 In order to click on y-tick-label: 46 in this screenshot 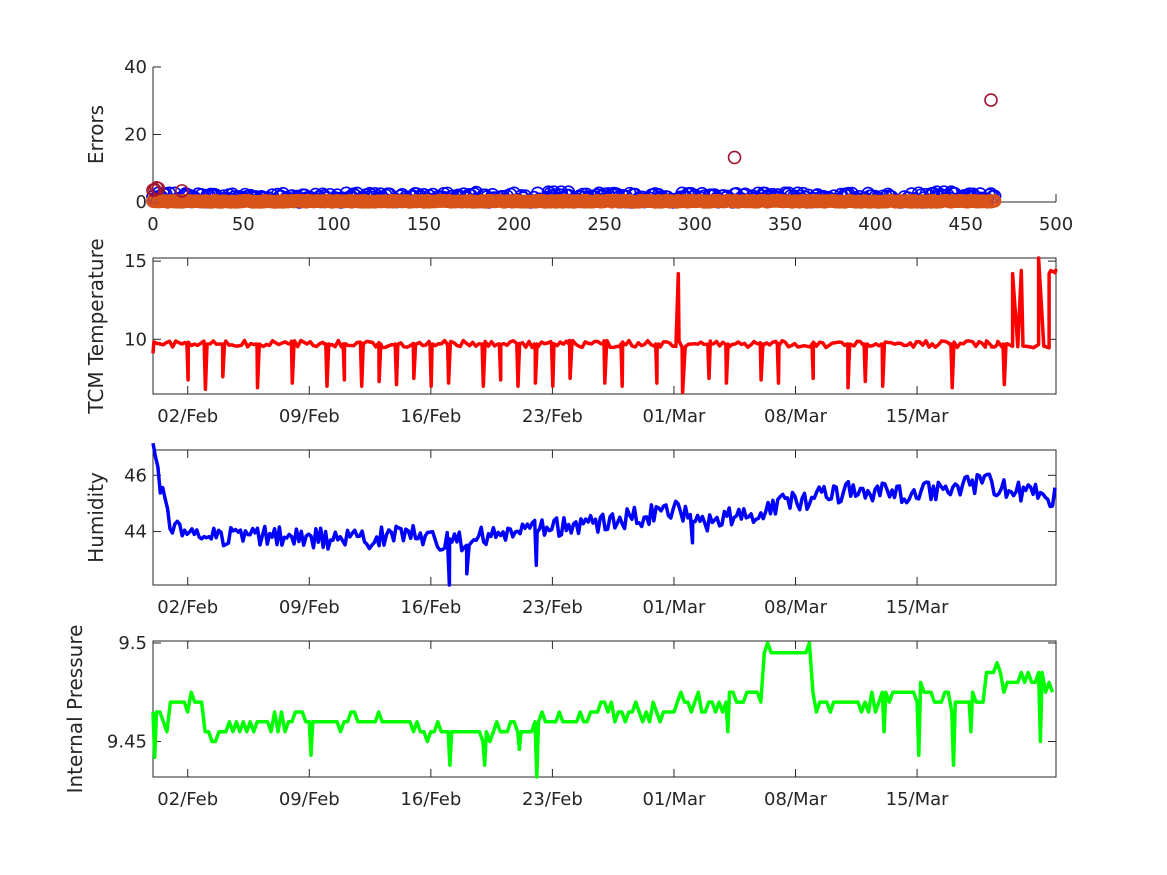, I will do `click(135, 475)`.